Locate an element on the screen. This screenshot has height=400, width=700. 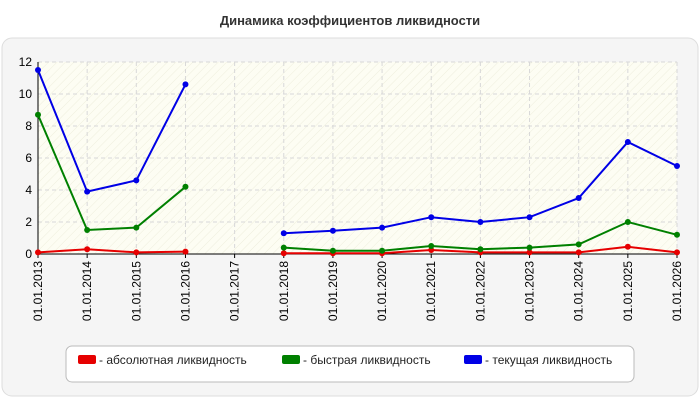
y-tick-label: 8 is located at coordinates (28, 126).